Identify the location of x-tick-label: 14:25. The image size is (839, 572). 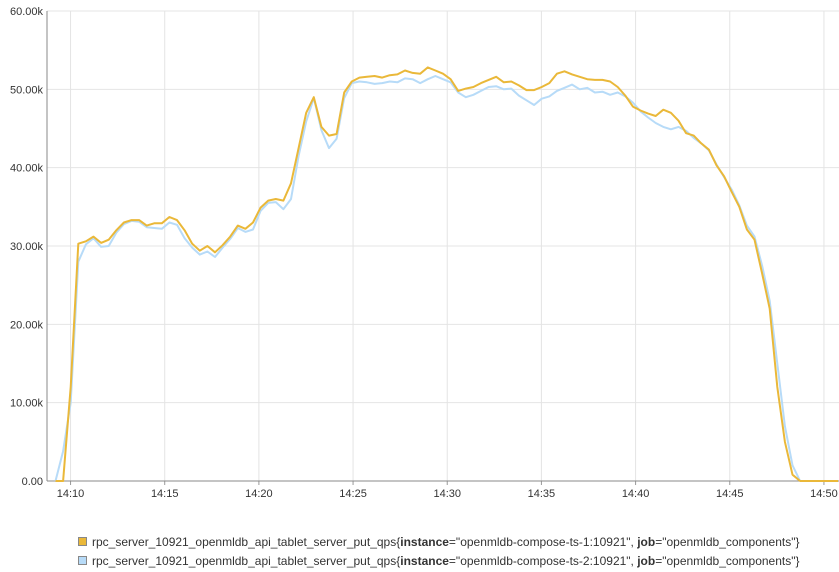
(353, 494).